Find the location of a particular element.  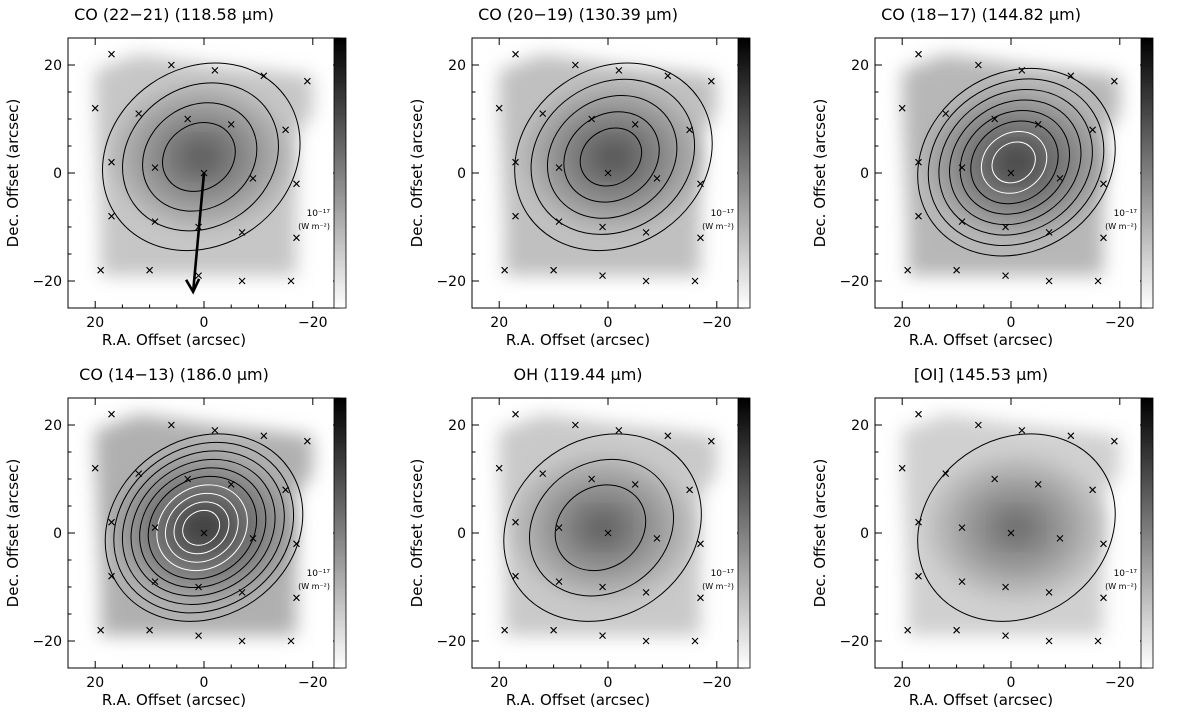

arrow-head is located at coordinates (192, 286).